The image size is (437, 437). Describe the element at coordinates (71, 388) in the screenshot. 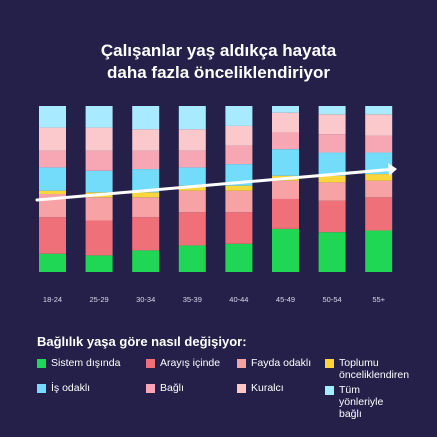

I see `legend-label: İş odaklı` at that location.